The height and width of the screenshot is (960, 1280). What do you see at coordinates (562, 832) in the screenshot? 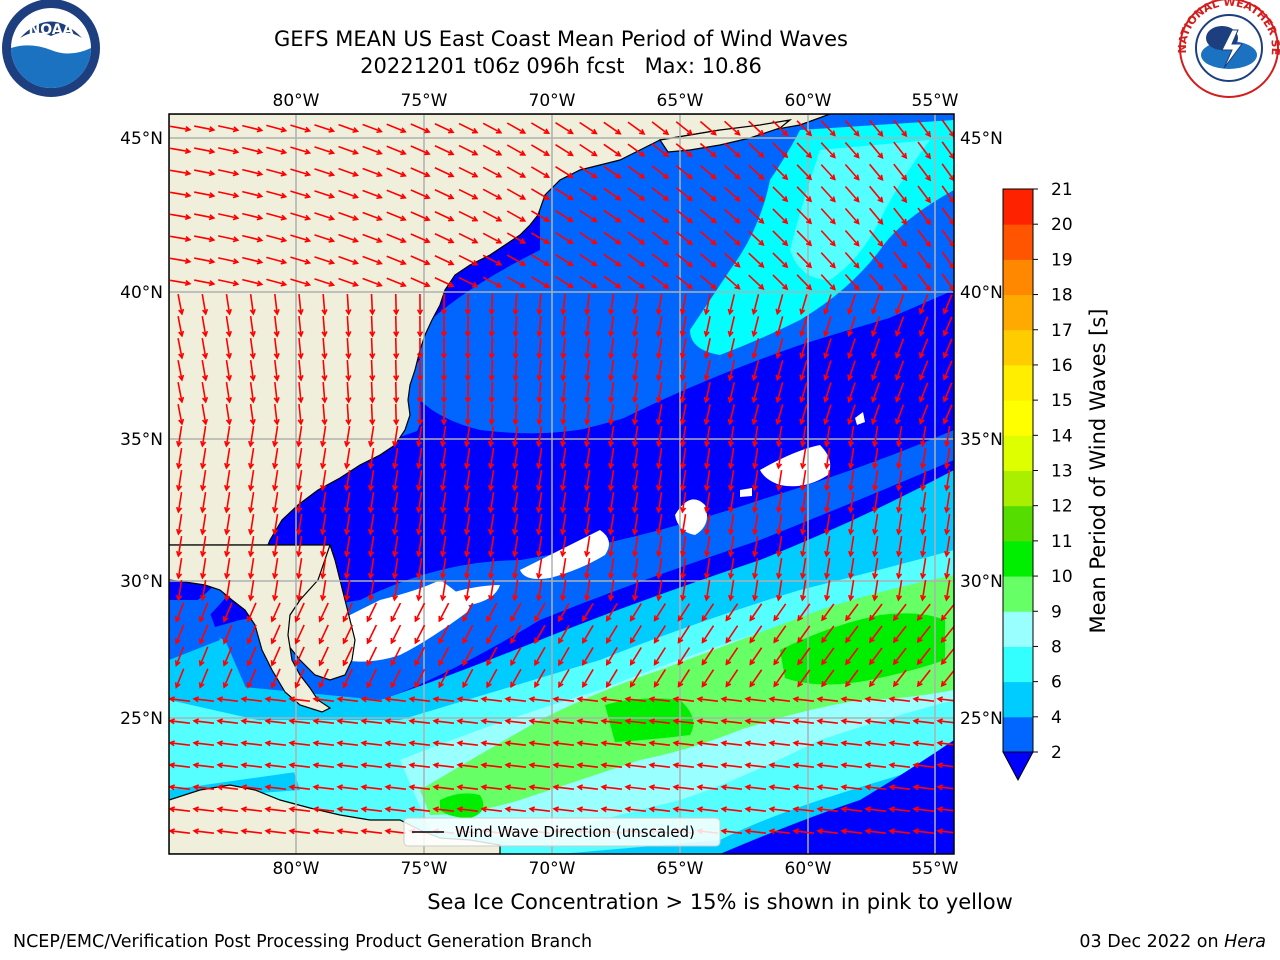
I see `map-legend: Wind Wave Direction (unscaled)` at bounding box center [562, 832].